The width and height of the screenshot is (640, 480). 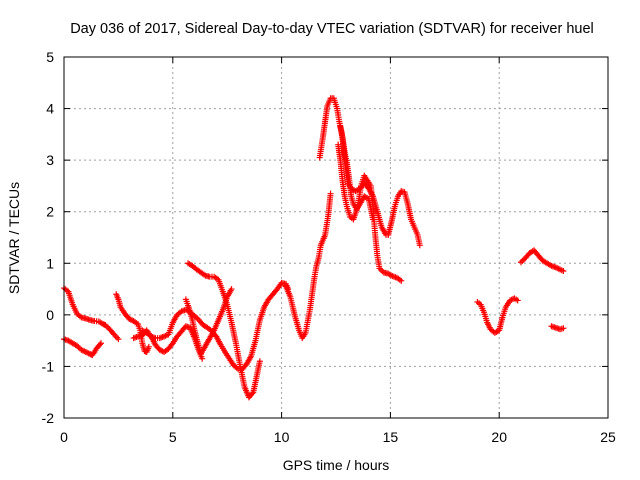 What do you see at coordinates (173, 437) in the screenshot?
I see `x-tick-label: 5` at bounding box center [173, 437].